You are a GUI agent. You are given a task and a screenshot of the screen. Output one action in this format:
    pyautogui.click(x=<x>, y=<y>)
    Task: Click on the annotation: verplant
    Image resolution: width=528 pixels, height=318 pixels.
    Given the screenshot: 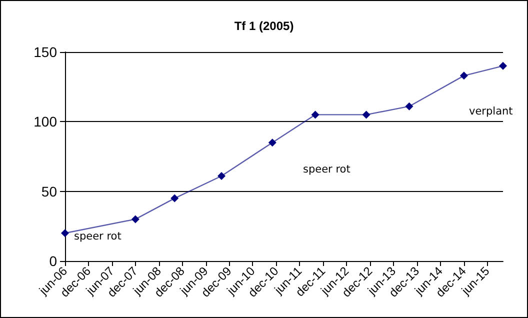 What is the action you would take?
    pyautogui.click(x=491, y=112)
    